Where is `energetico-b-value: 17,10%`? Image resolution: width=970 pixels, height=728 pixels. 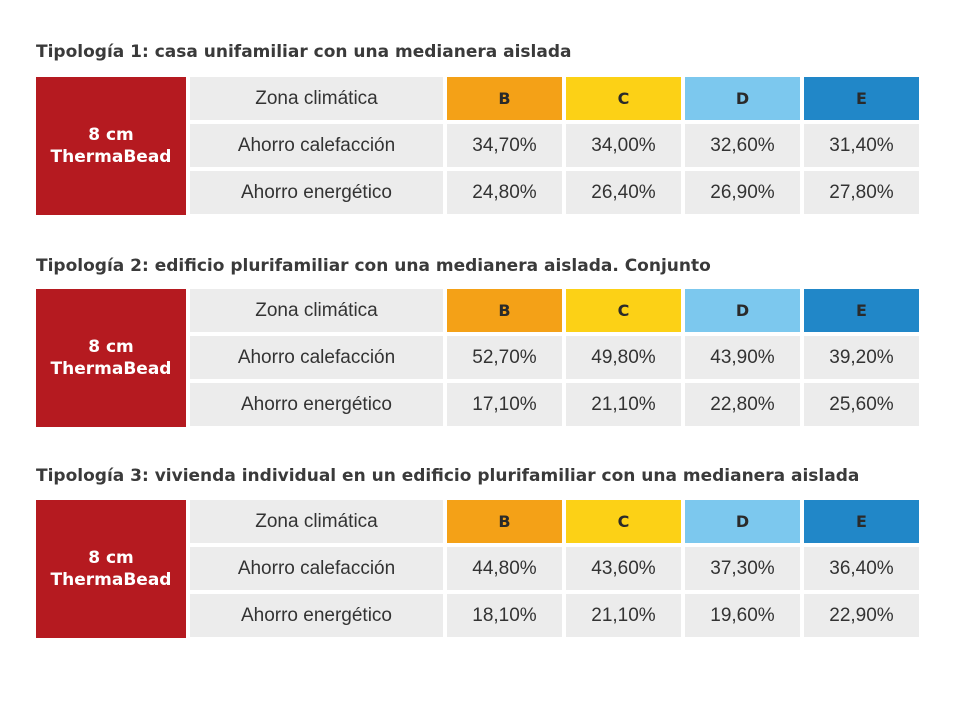
energetico-b-value: 17,10% is located at coordinates (504, 404).